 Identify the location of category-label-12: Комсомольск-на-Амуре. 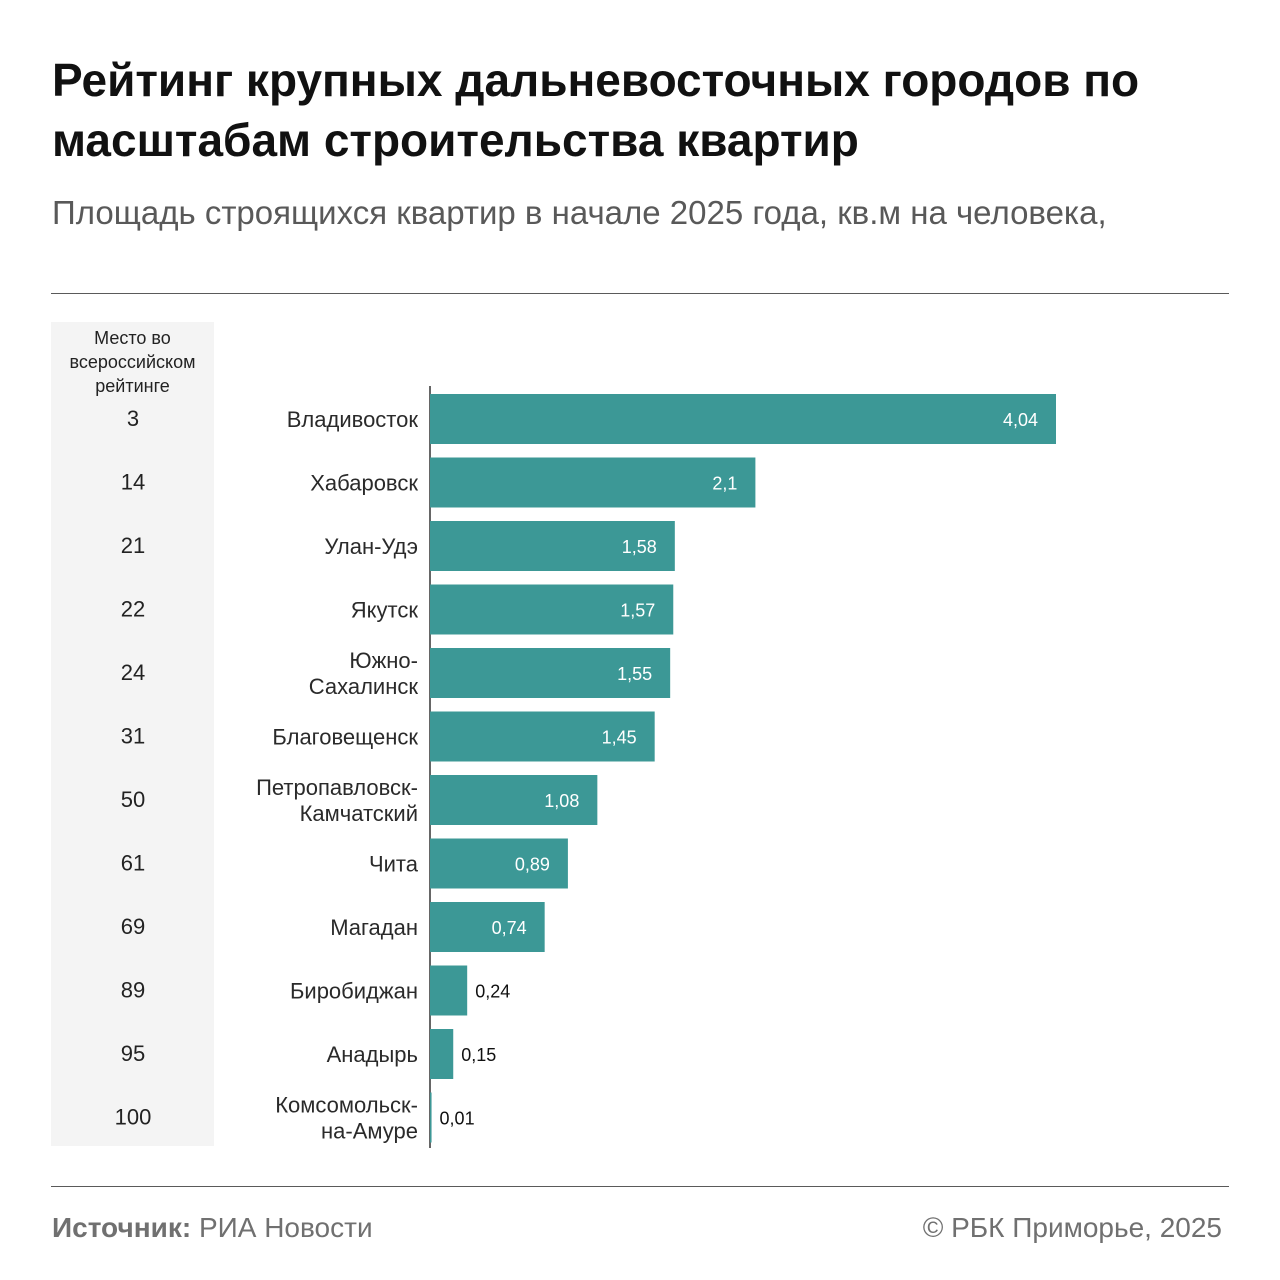
(346, 1118).